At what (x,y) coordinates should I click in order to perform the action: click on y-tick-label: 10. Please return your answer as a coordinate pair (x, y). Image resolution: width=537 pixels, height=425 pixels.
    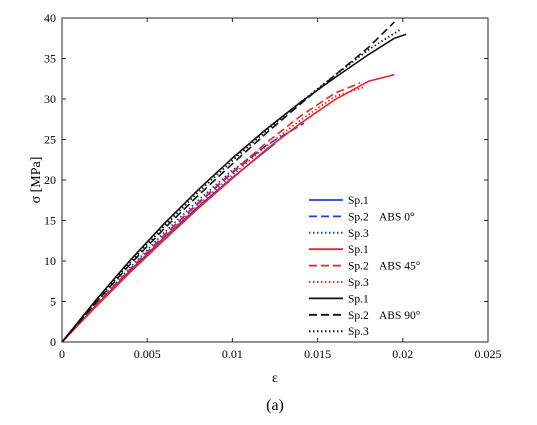
    Looking at the image, I should click on (50, 261).